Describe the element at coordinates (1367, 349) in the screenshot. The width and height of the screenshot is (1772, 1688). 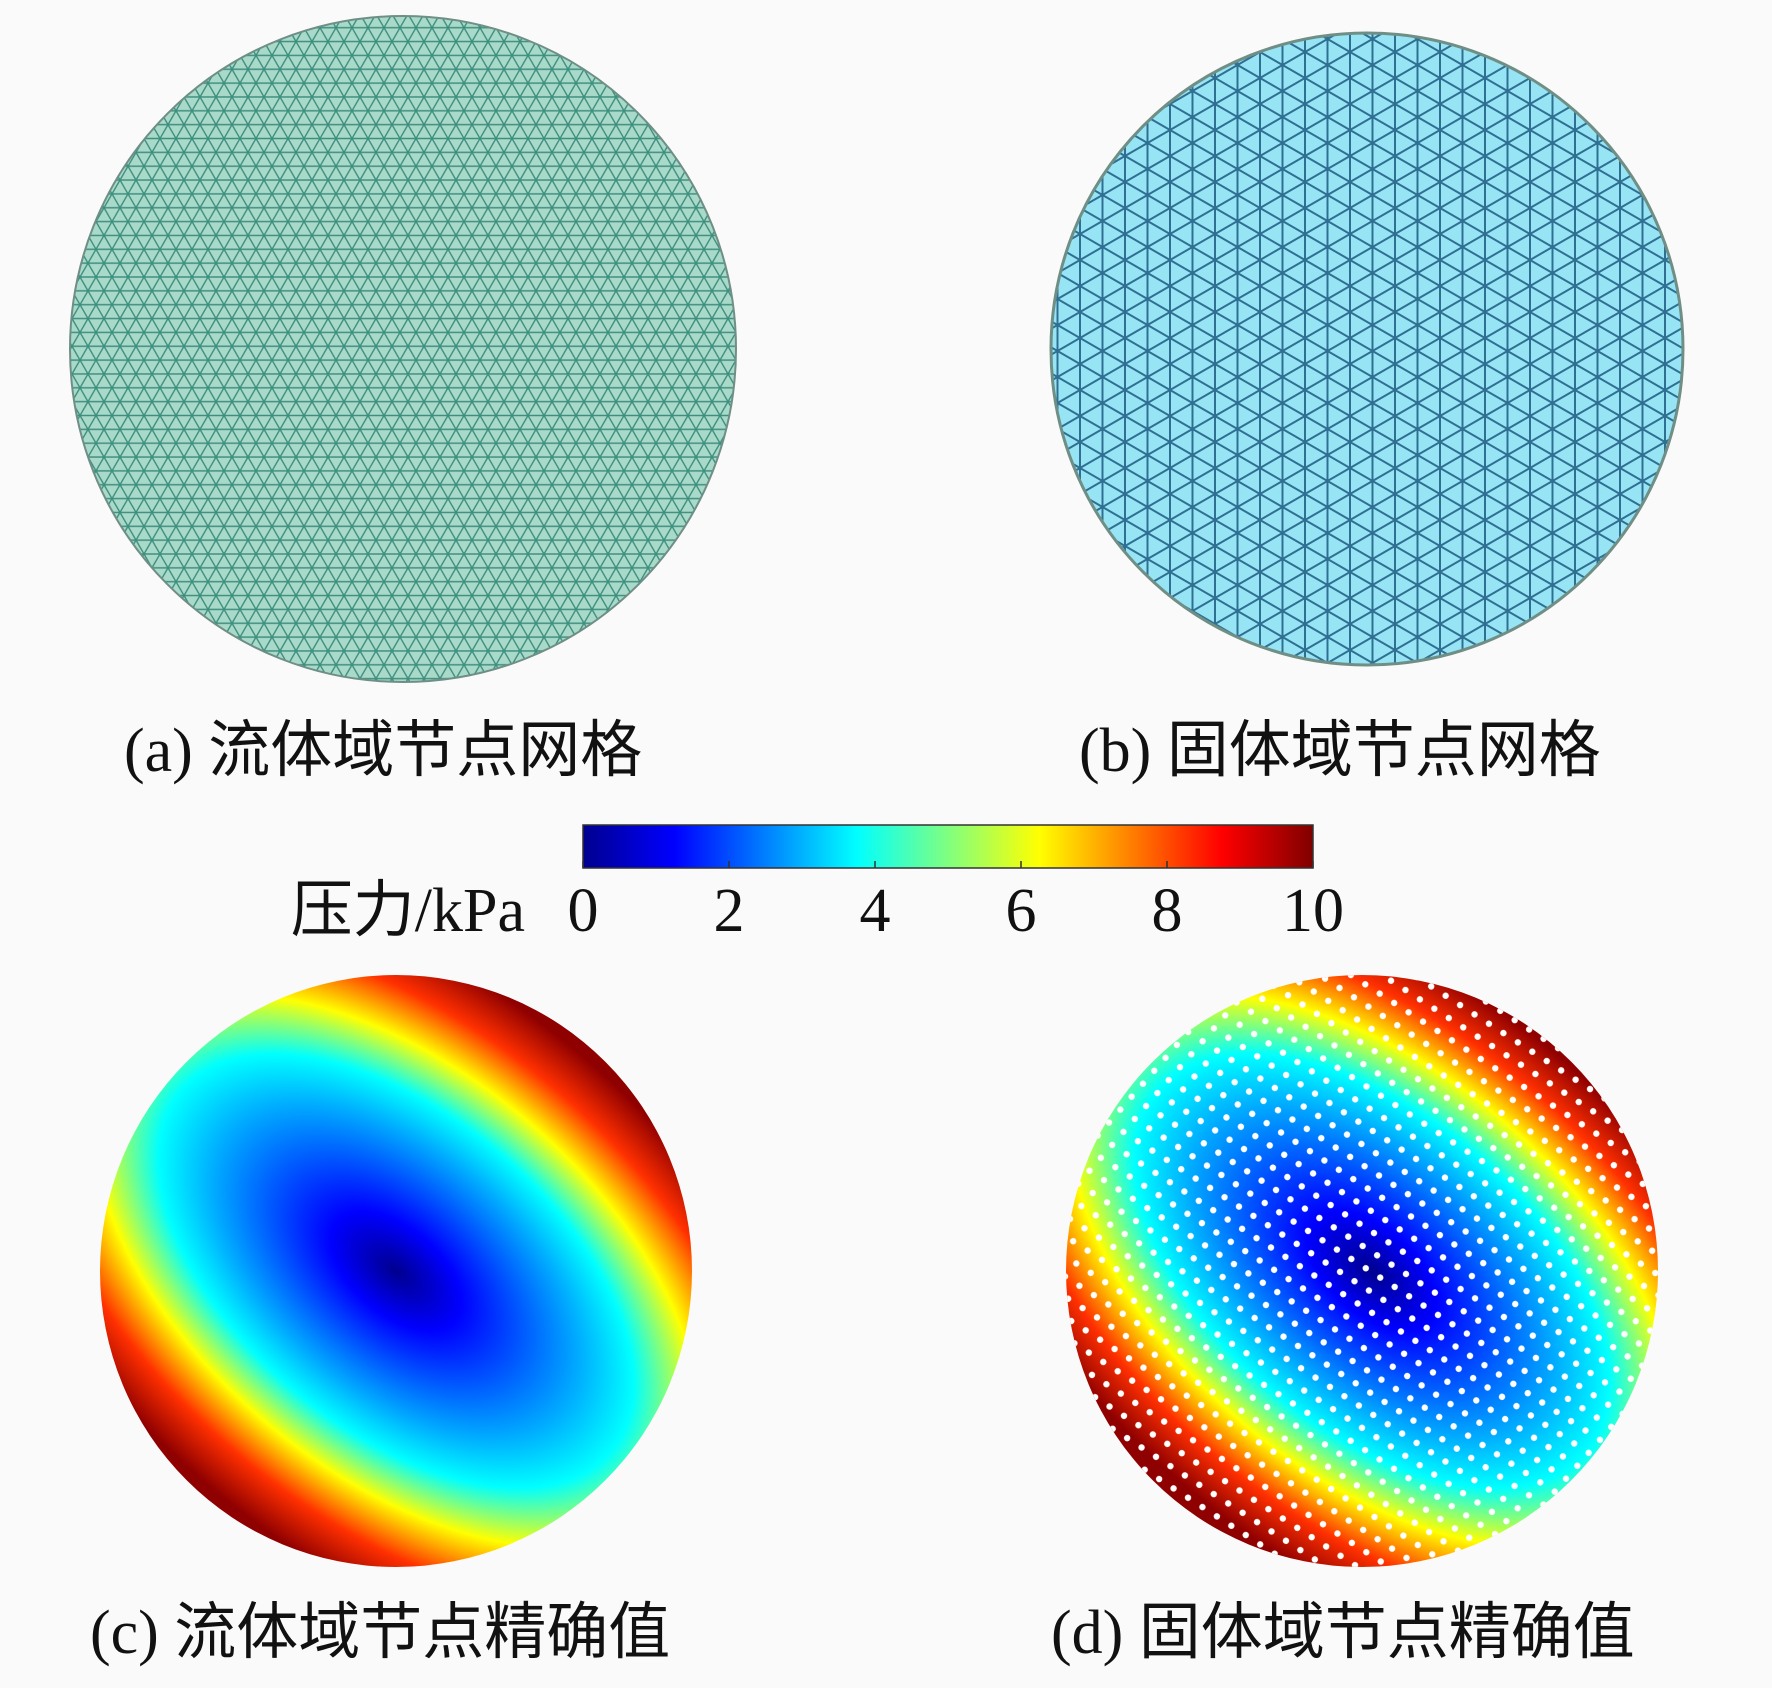
I see `solid-mesh` at that location.